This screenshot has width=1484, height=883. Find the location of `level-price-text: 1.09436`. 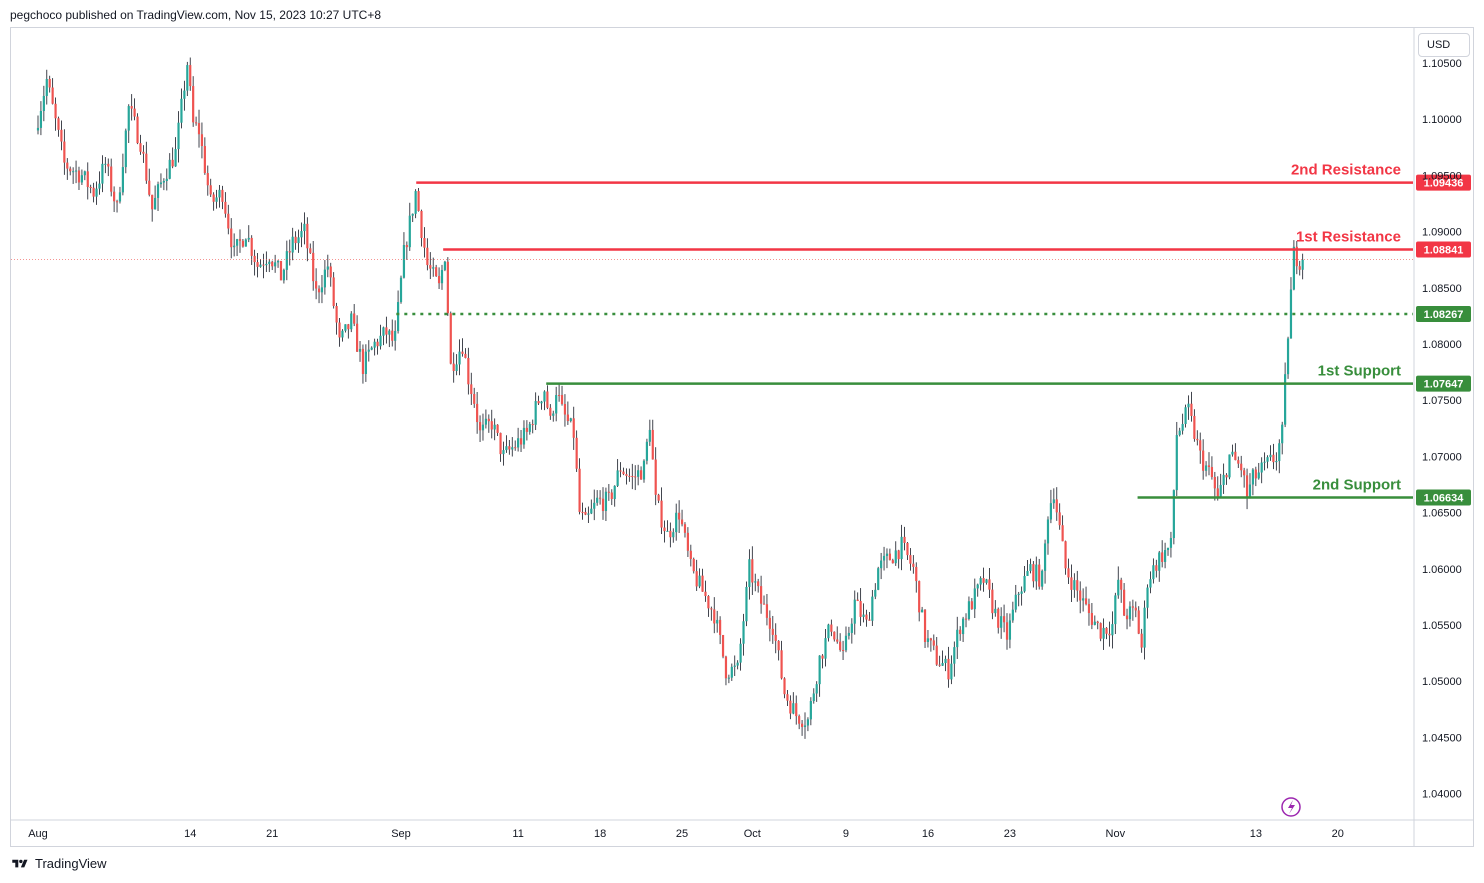

level-price-text: 1.09436 is located at coordinates (1444, 184).